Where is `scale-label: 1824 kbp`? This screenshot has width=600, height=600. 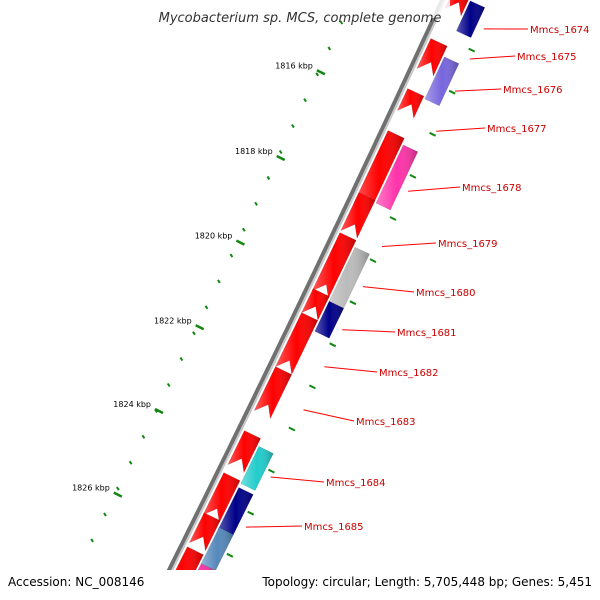 scale-label: 1824 kbp is located at coordinates (132, 404).